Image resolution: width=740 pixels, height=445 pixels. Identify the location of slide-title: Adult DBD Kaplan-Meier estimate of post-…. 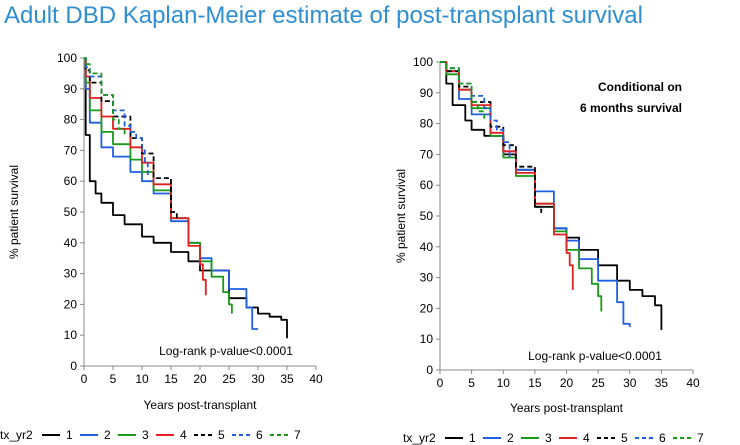
(323, 15).